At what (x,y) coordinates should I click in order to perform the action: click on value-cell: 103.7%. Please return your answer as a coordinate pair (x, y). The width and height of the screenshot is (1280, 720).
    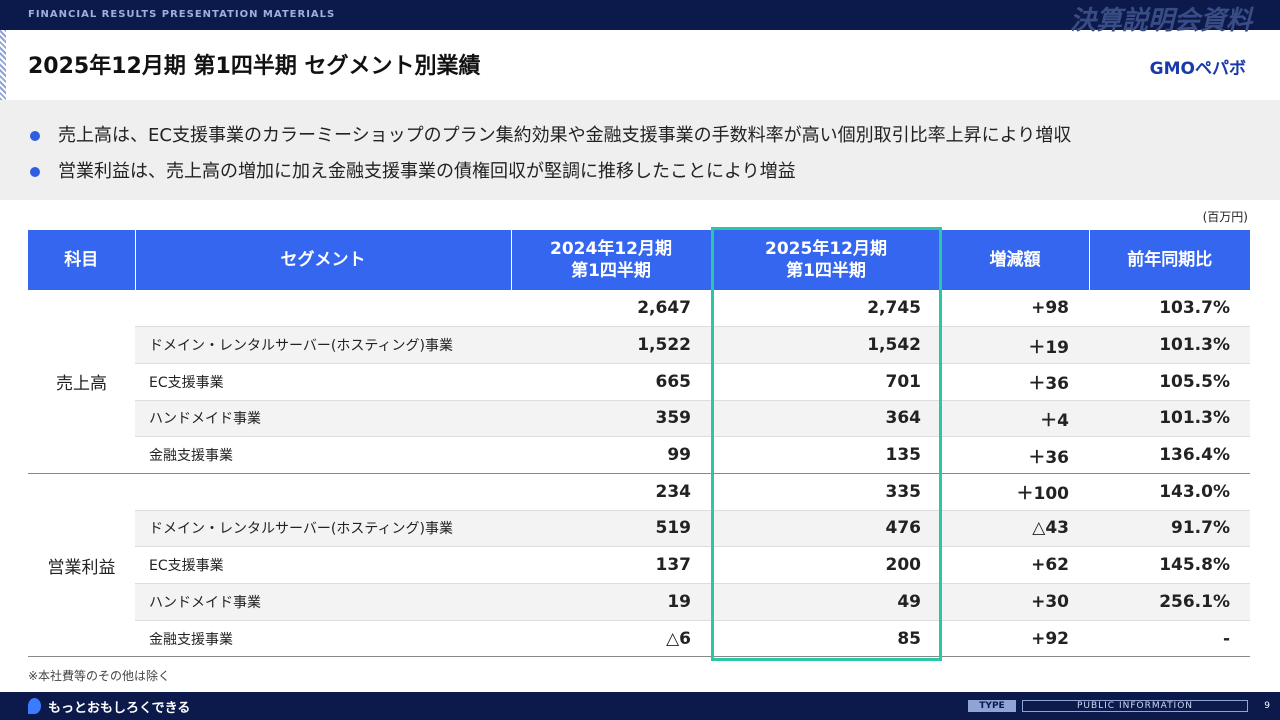
    Looking at the image, I should click on (1169, 309).